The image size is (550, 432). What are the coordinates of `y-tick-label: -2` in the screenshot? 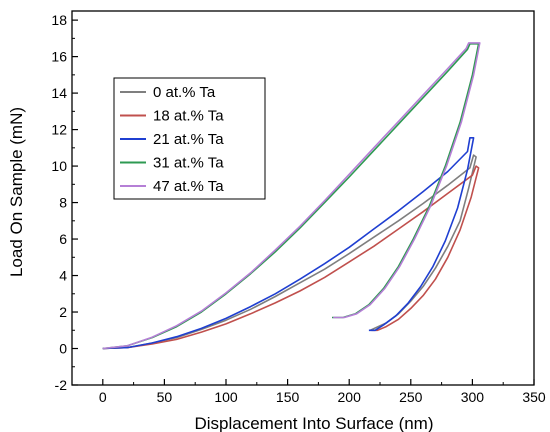 It's located at (61, 385).